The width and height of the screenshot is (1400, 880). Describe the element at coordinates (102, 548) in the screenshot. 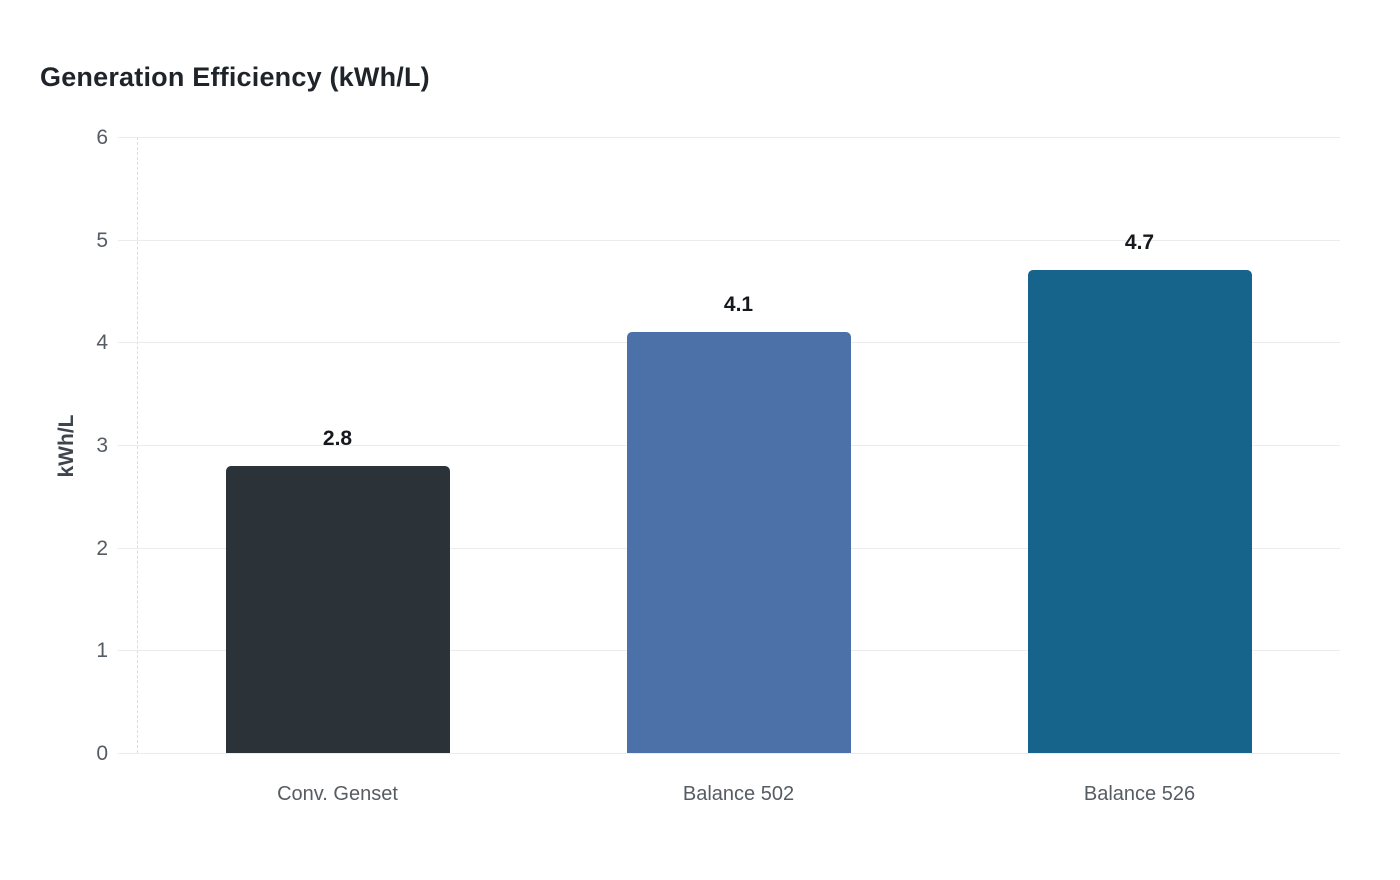

I see `y-axis-tick-label: 2` at that location.